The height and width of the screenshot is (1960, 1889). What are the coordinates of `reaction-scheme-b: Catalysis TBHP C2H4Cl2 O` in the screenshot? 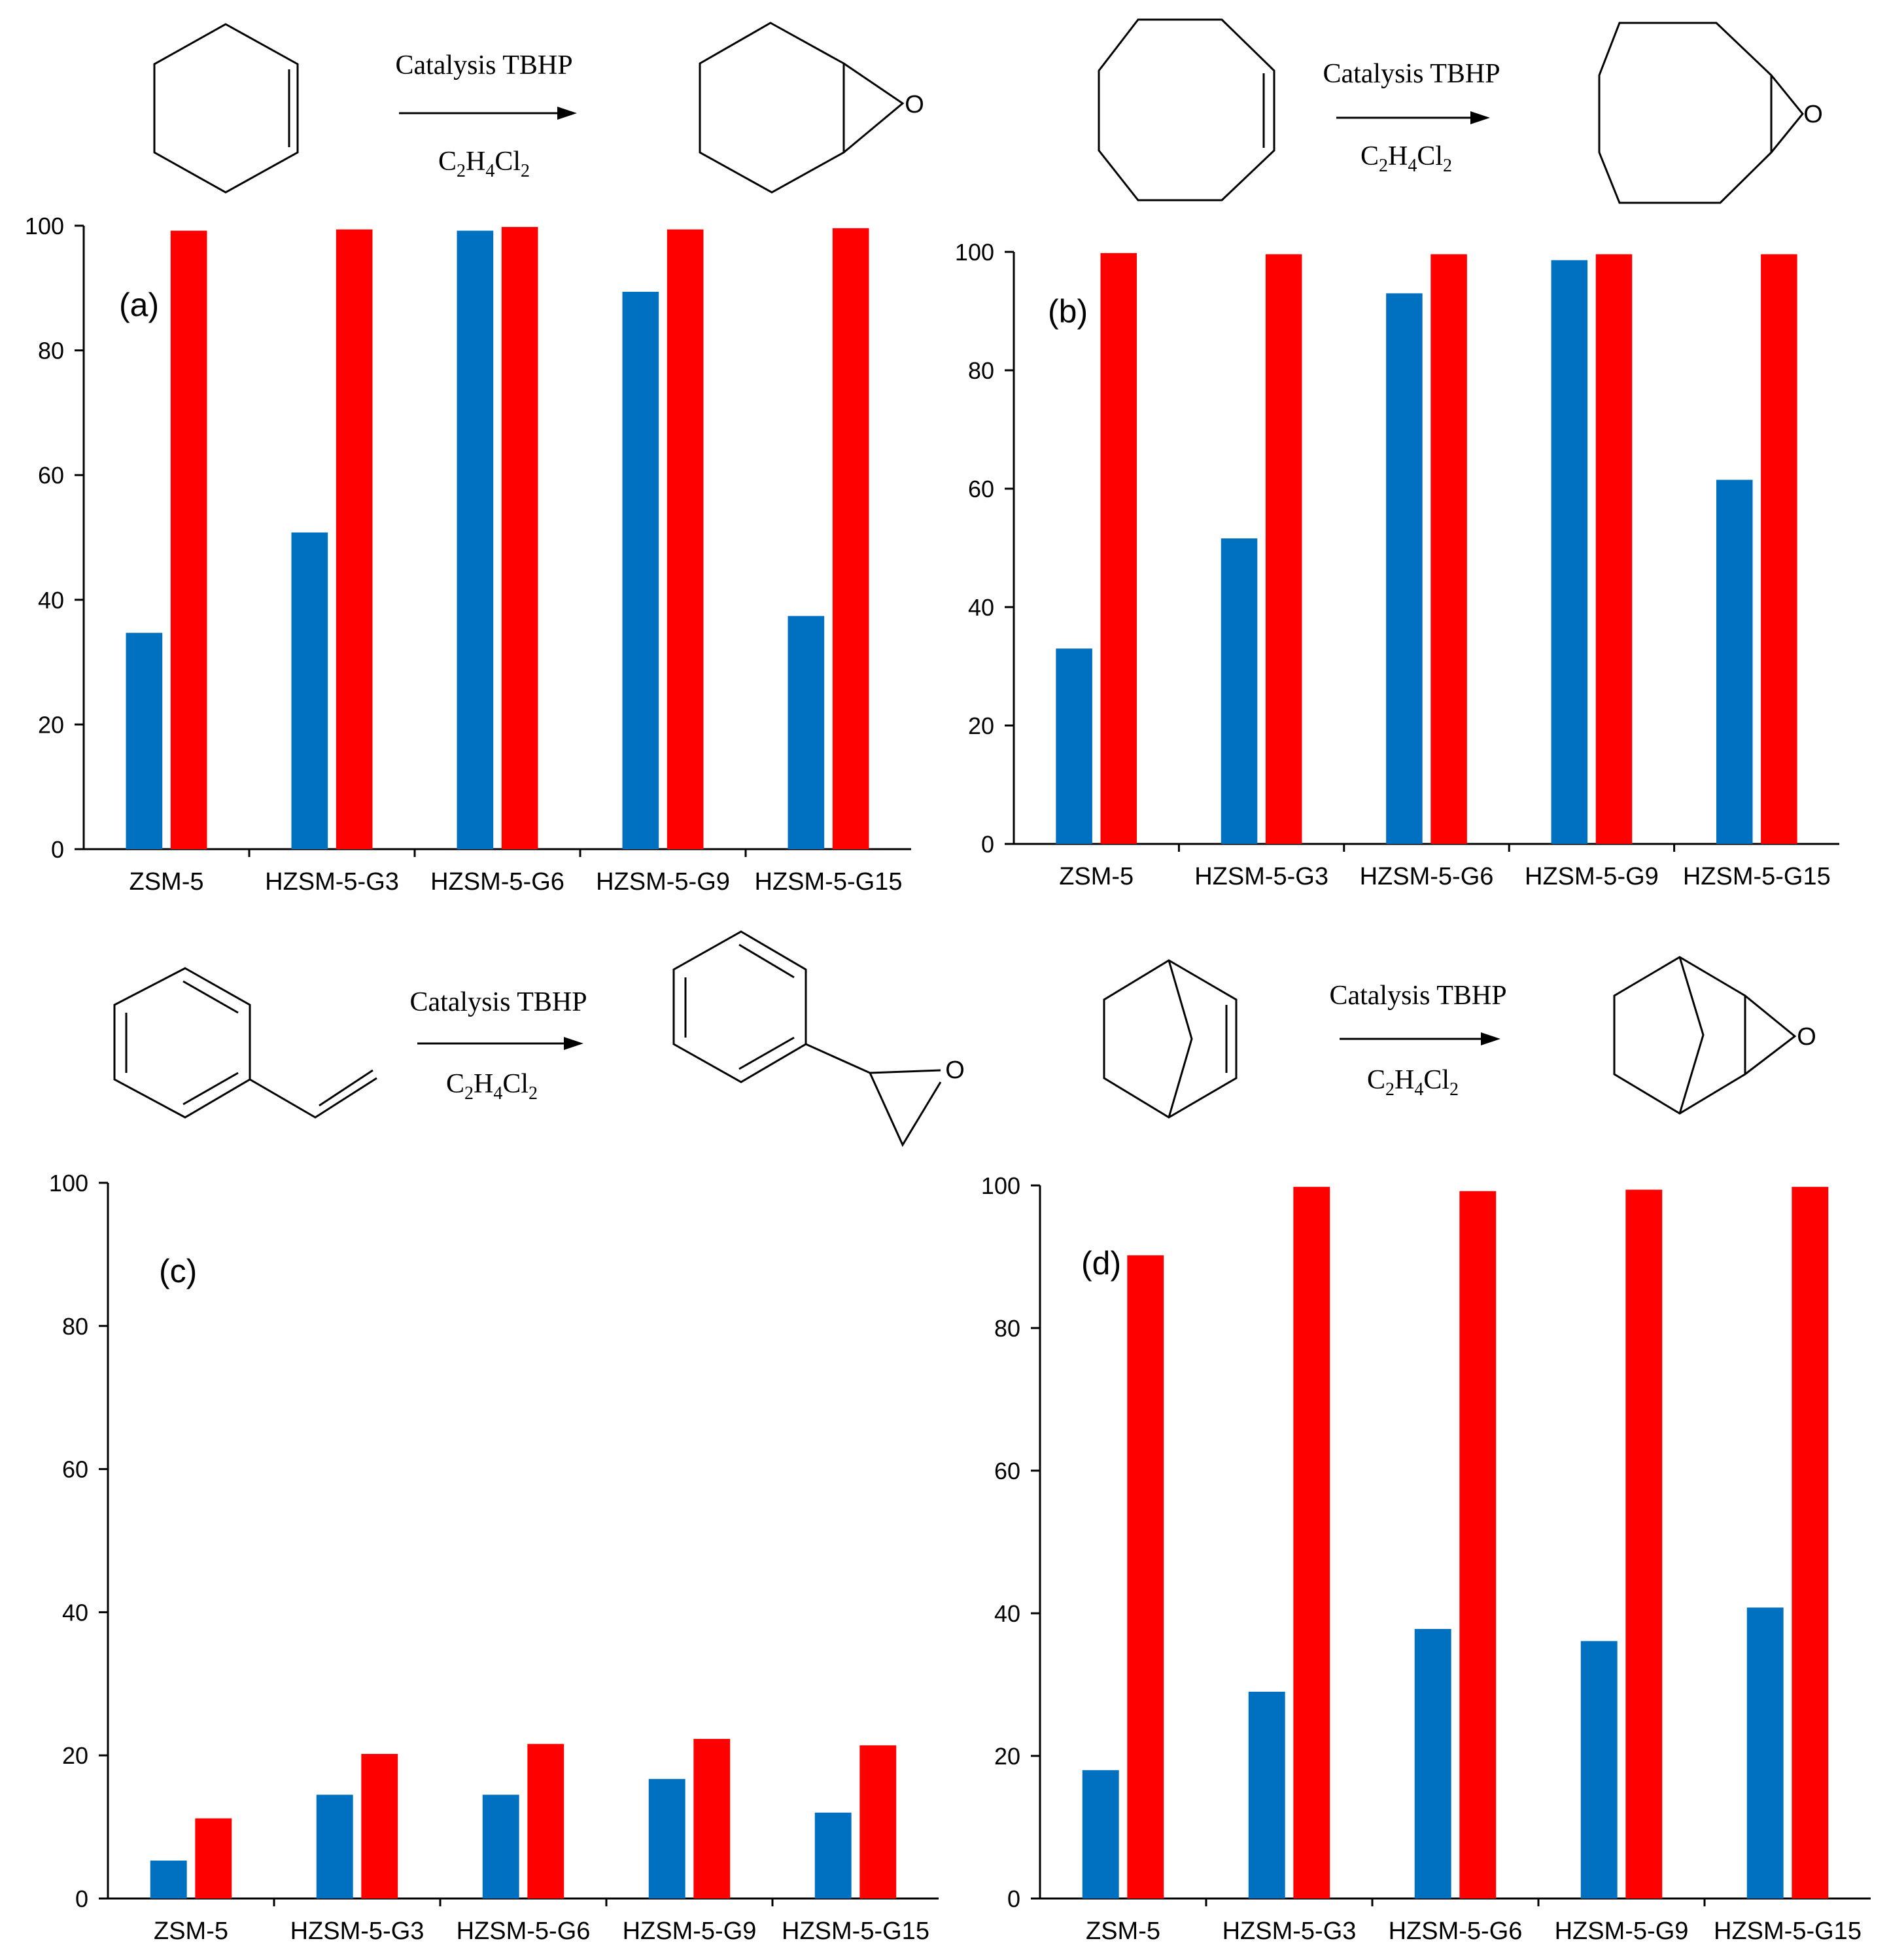 It's located at (1461, 111).